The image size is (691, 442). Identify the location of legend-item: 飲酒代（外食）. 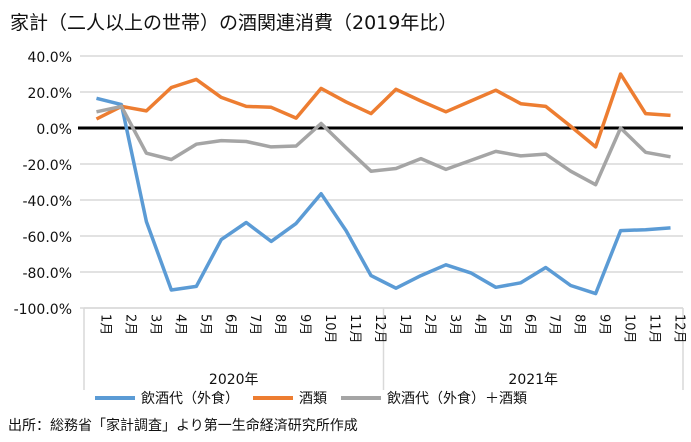
(167, 398).